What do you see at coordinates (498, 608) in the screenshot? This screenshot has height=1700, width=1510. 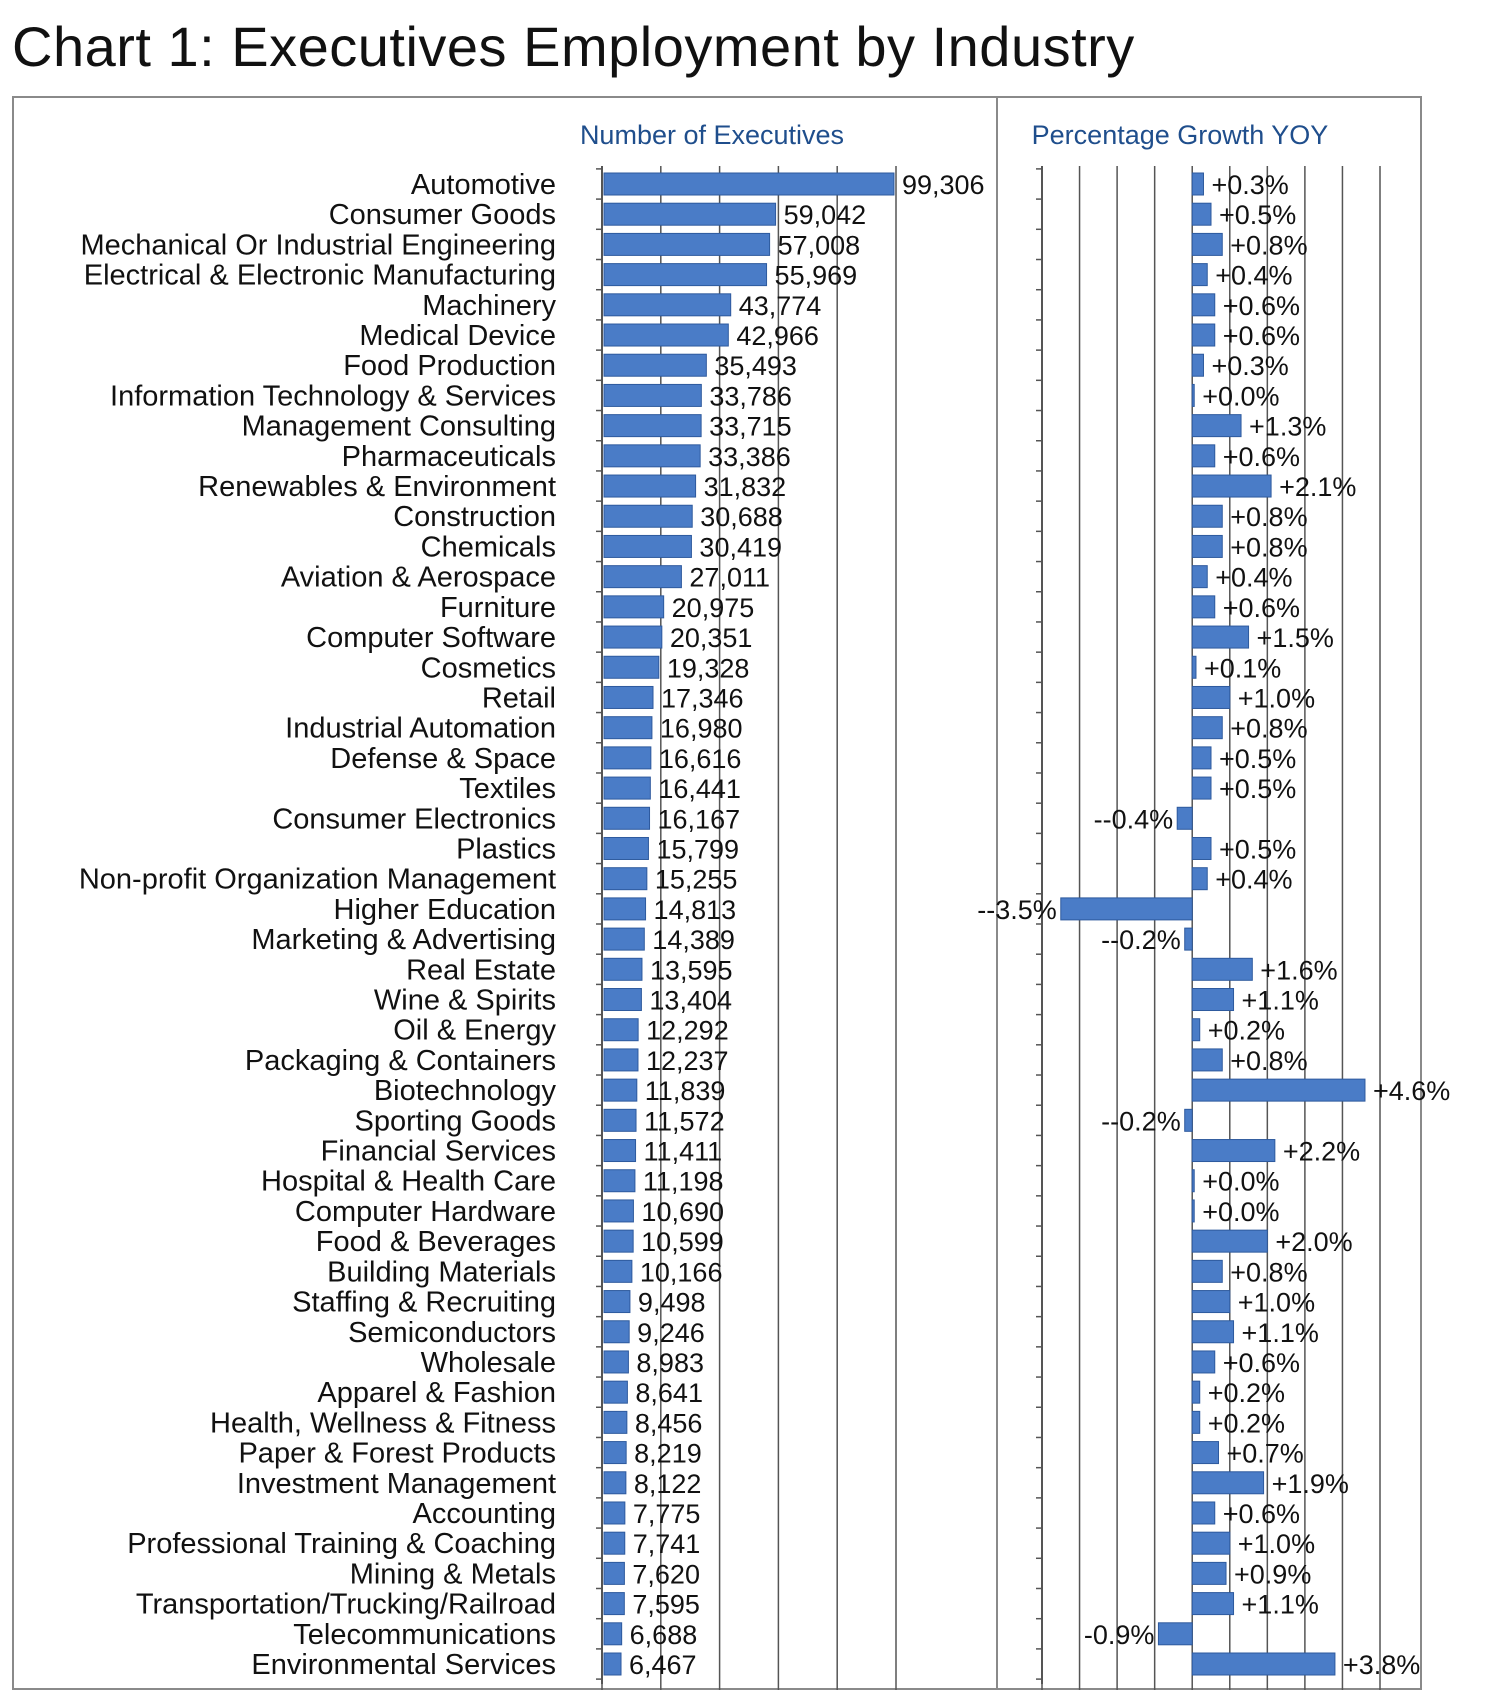 I see `category-label: Furniture` at bounding box center [498, 608].